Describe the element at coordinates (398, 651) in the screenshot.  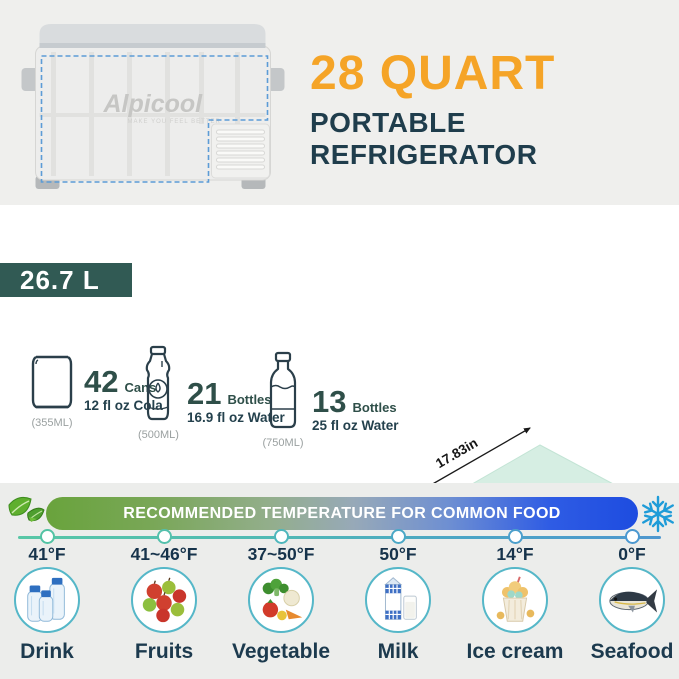
I see `food-label: Milk` at that location.